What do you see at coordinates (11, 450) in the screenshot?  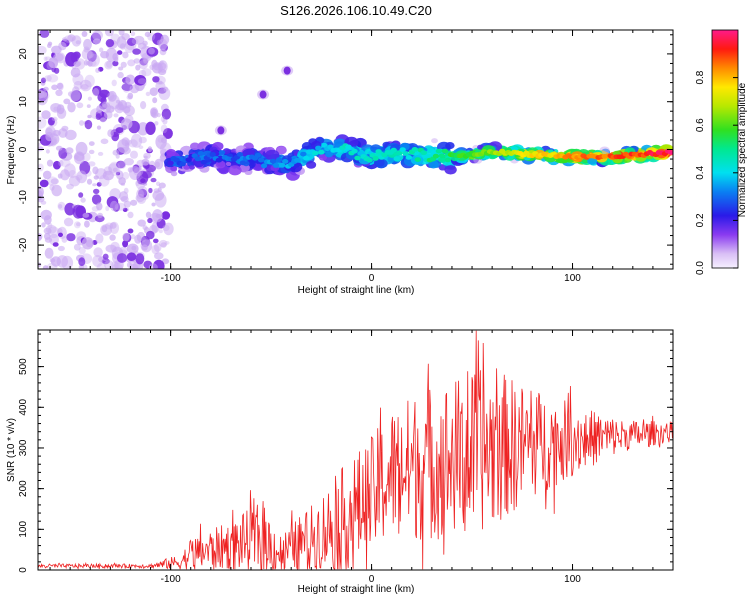 I see `y-axis-label: SNR (10 * v/v)` at bounding box center [11, 450].